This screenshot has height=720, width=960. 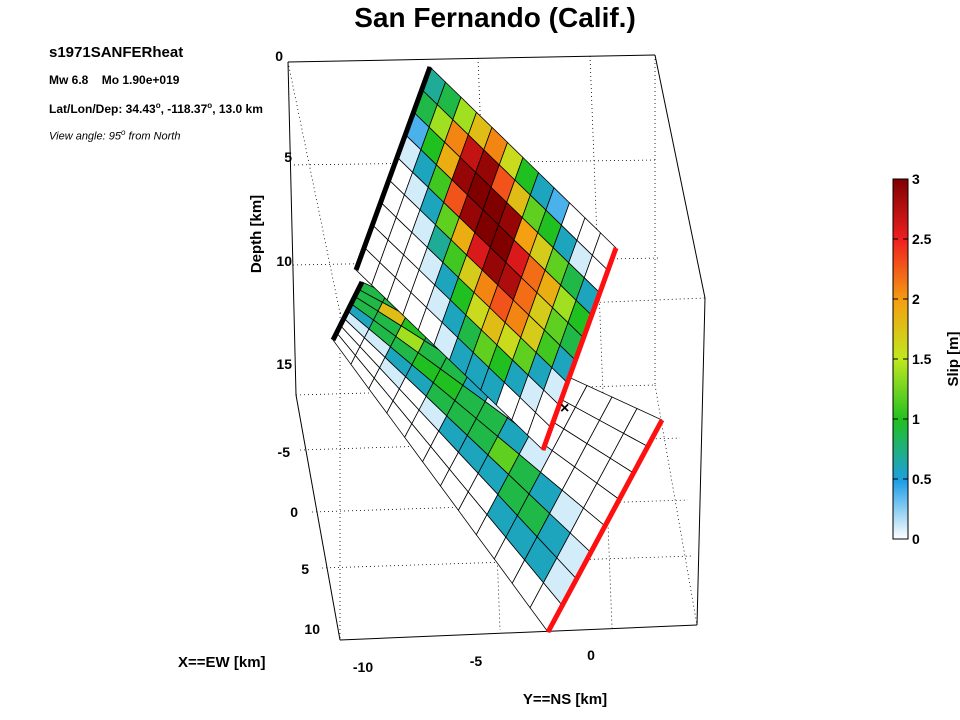 I want to click on upper-segment-surface-trace, so click(x=579, y=349).